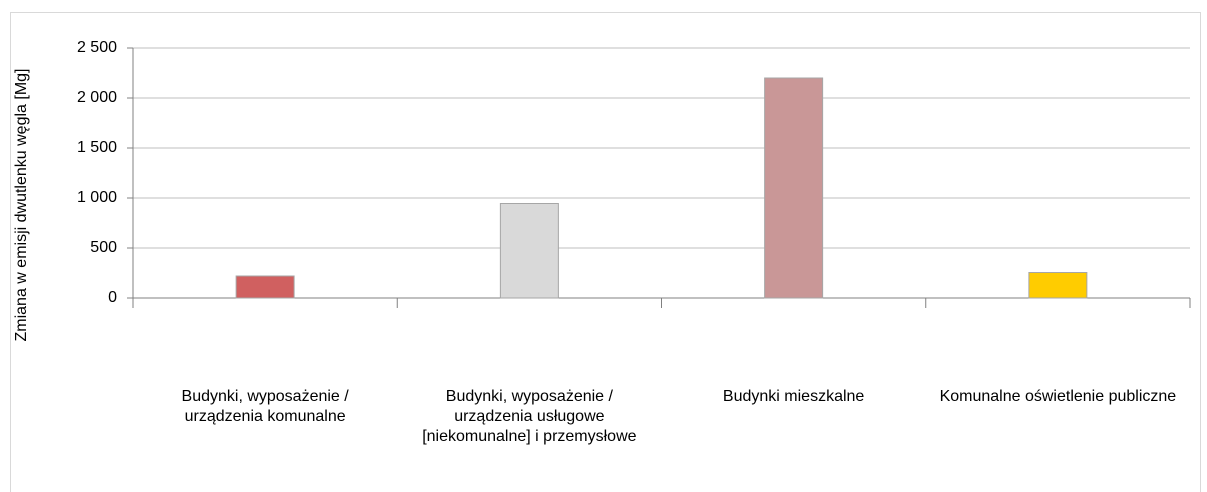  I want to click on y-tick-label: 500, so click(103, 247).